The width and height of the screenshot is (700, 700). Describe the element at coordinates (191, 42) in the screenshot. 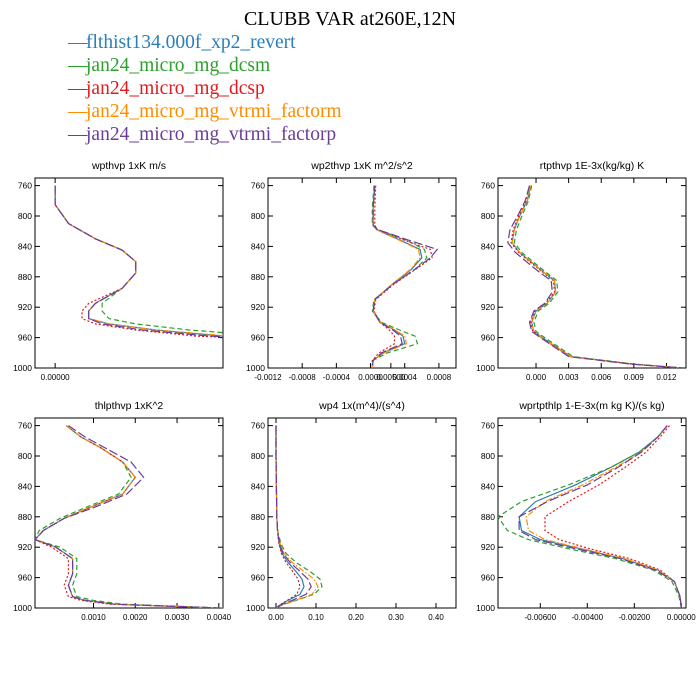

I see `legend-label: flthist134.000f_xp2_revert` at that location.